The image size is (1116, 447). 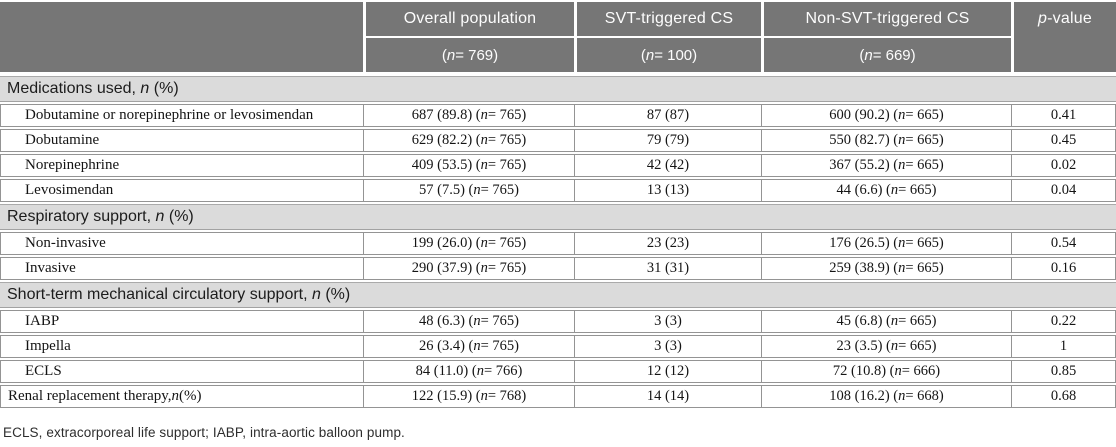 What do you see at coordinates (886, 321) in the screenshot?
I see `row-value-nonsvt: 45 (6.8) (n = 665)` at bounding box center [886, 321].